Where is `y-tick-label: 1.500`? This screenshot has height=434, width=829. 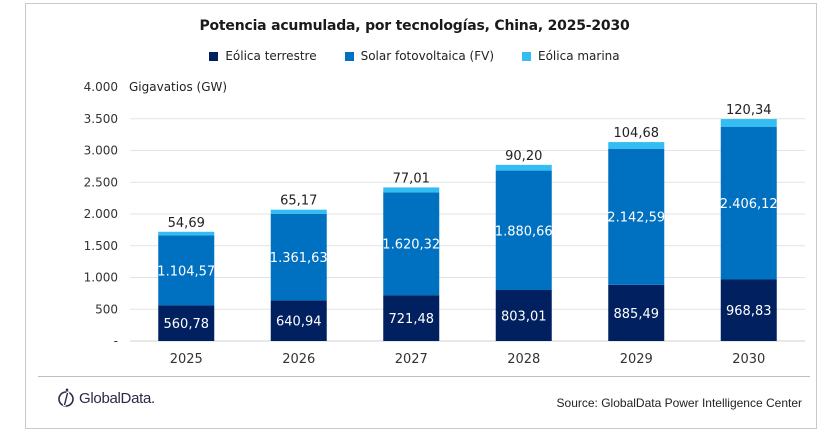 y-tick-label: 1.500 is located at coordinates (101, 246).